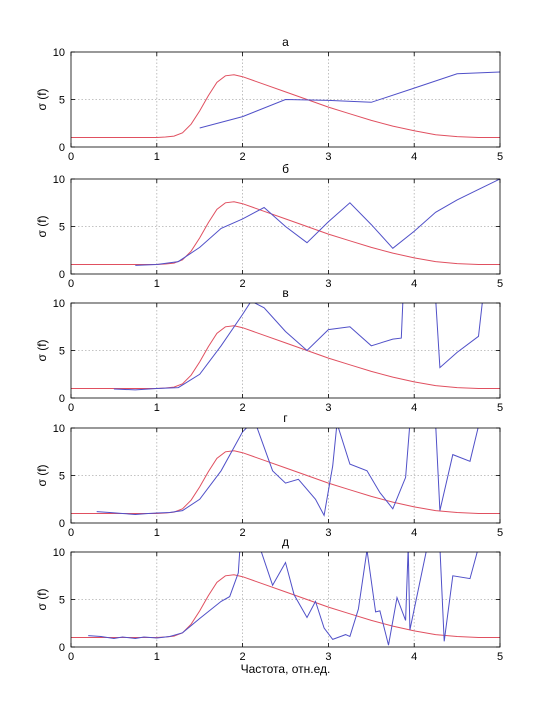  What do you see at coordinates (286, 669) in the screenshot?
I see `x-axis-label: Частота, отн.ед.` at bounding box center [286, 669].